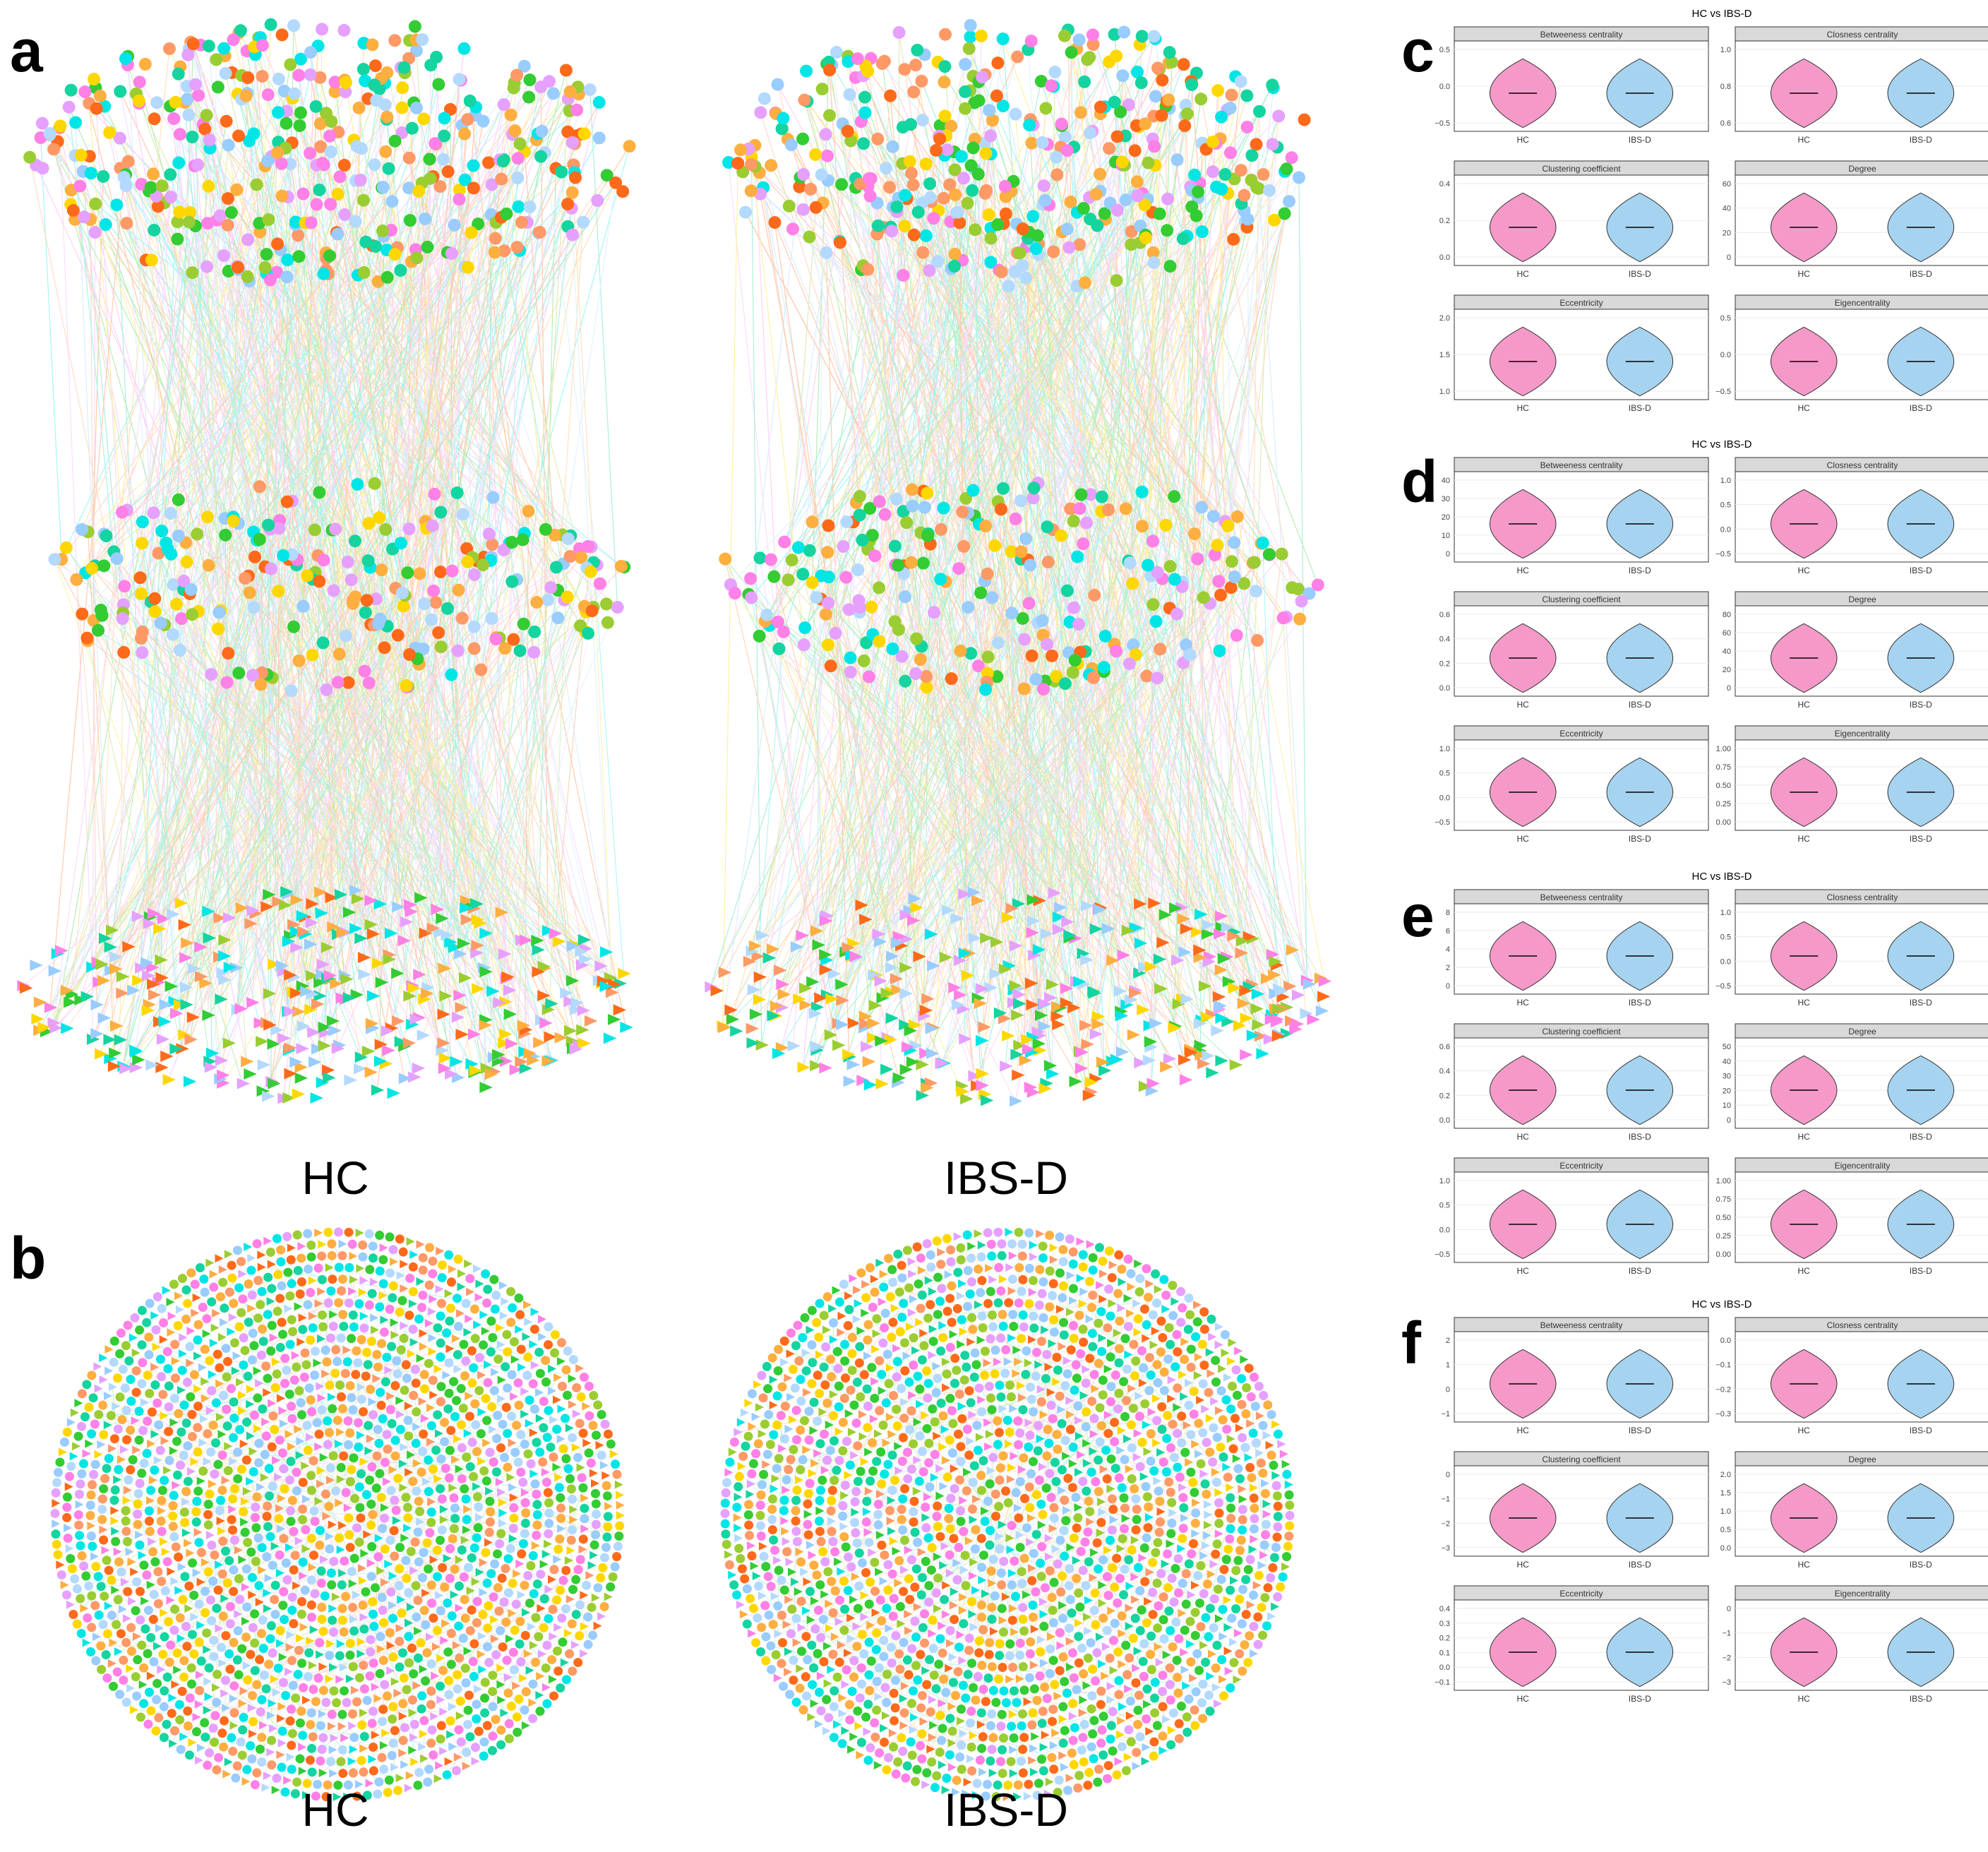  Describe the element at coordinates (1727, 1077) in the screenshot. I see `y-tick-label: 30` at that location.